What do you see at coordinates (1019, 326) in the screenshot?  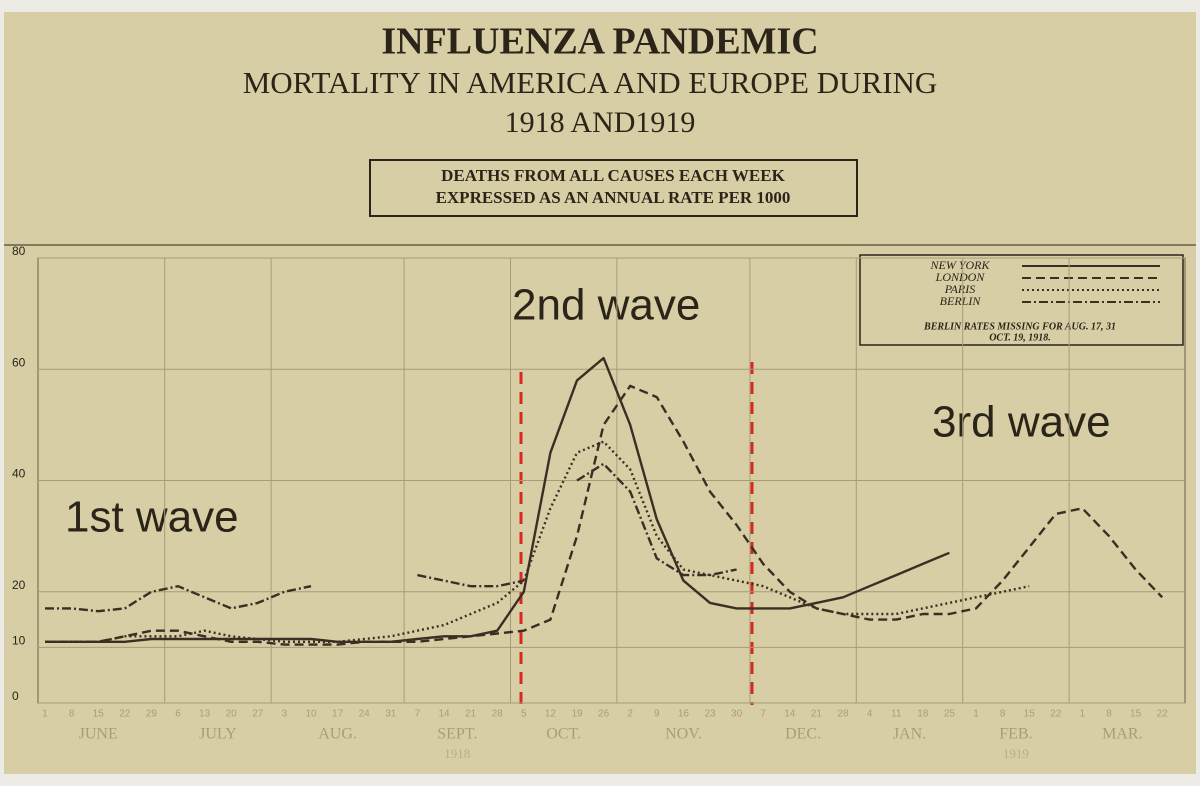 I see `legend-note: BERLIN RATES MISSING FOR AUG. 17, 31` at bounding box center [1019, 326].